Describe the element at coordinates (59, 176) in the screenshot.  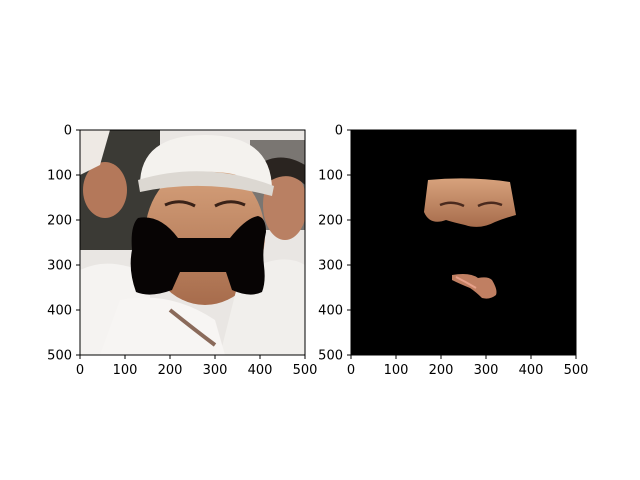
I see `left-y-tick-label: 100` at that location.